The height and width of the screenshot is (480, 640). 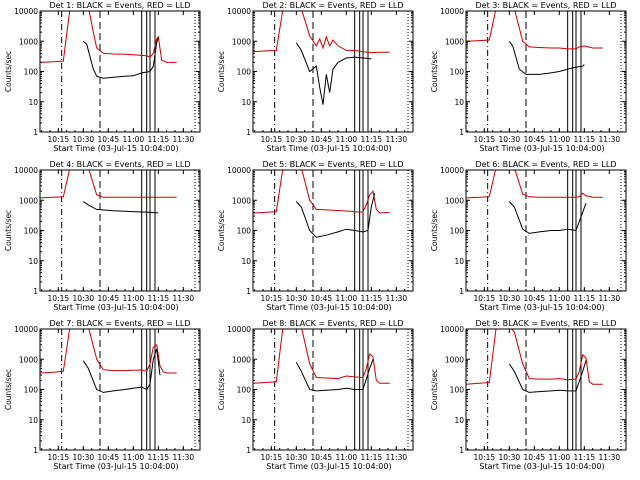 I want to click on panel-title: Det 3: BLACK = Events, RED = LLD, so click(x=546, y=5).